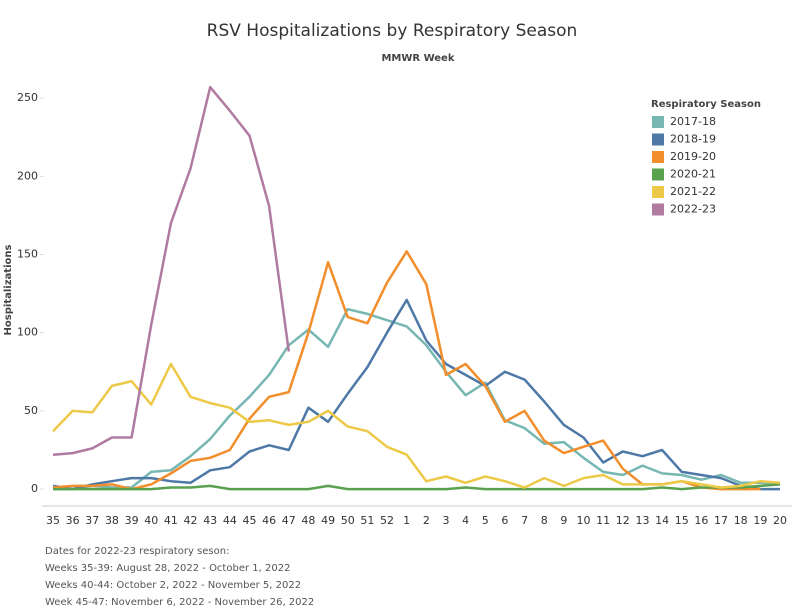  What do you see at coordinates (741, 520) in the screenshot?
I see `x-tick-label: 18` at bounding box center [741, 520].